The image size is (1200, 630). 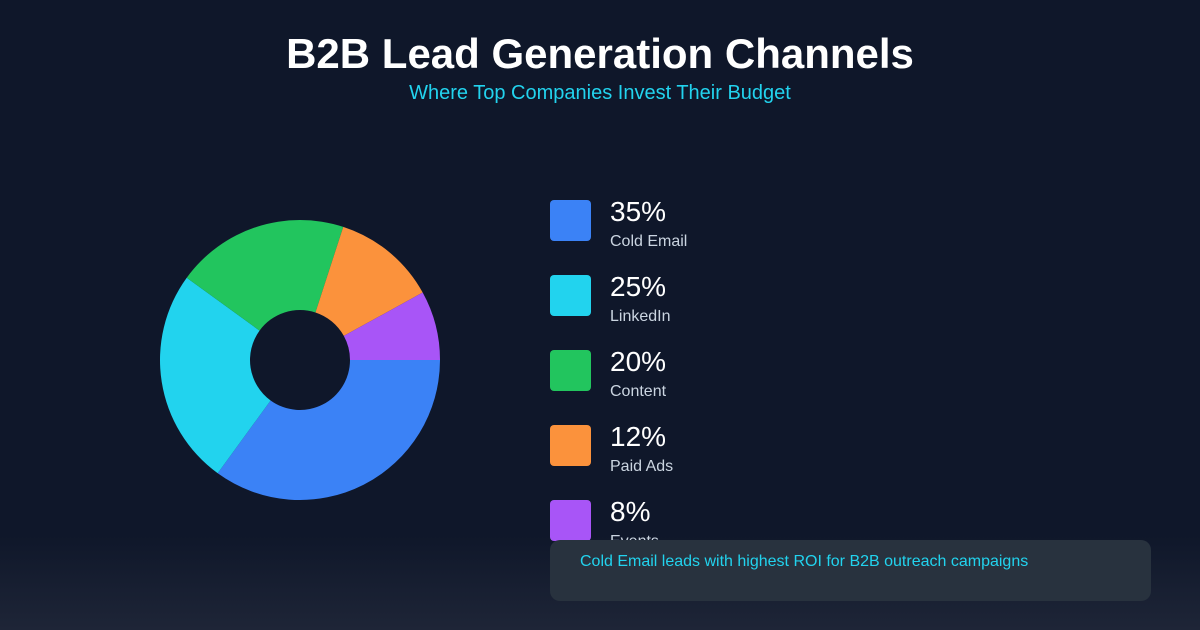 I want to click on legend-value: 8%, so click(x=630, y=511).